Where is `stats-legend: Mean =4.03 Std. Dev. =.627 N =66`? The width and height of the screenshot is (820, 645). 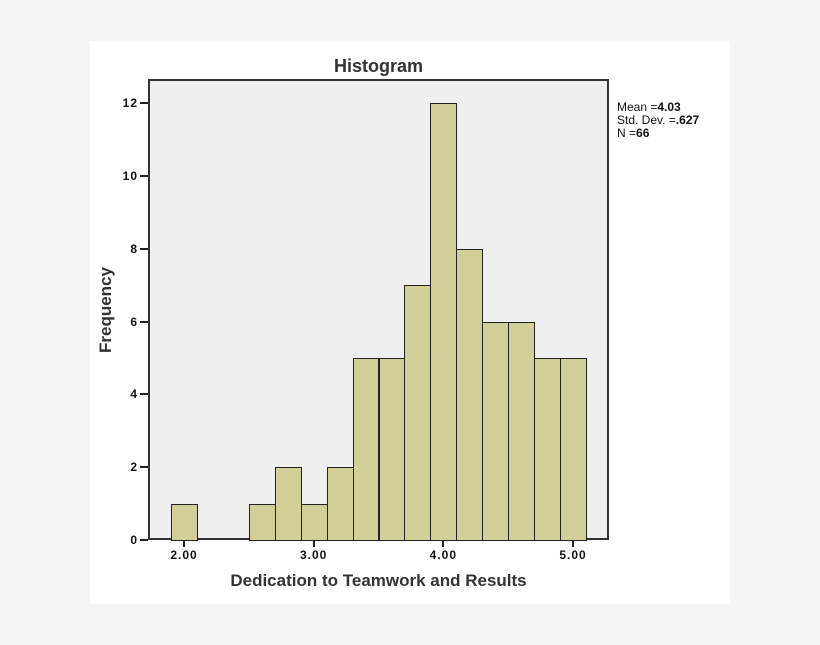
stats-legend: Mean =4.03 Std. Dev. =.627 N =66 is located at coordinates (658, 120).